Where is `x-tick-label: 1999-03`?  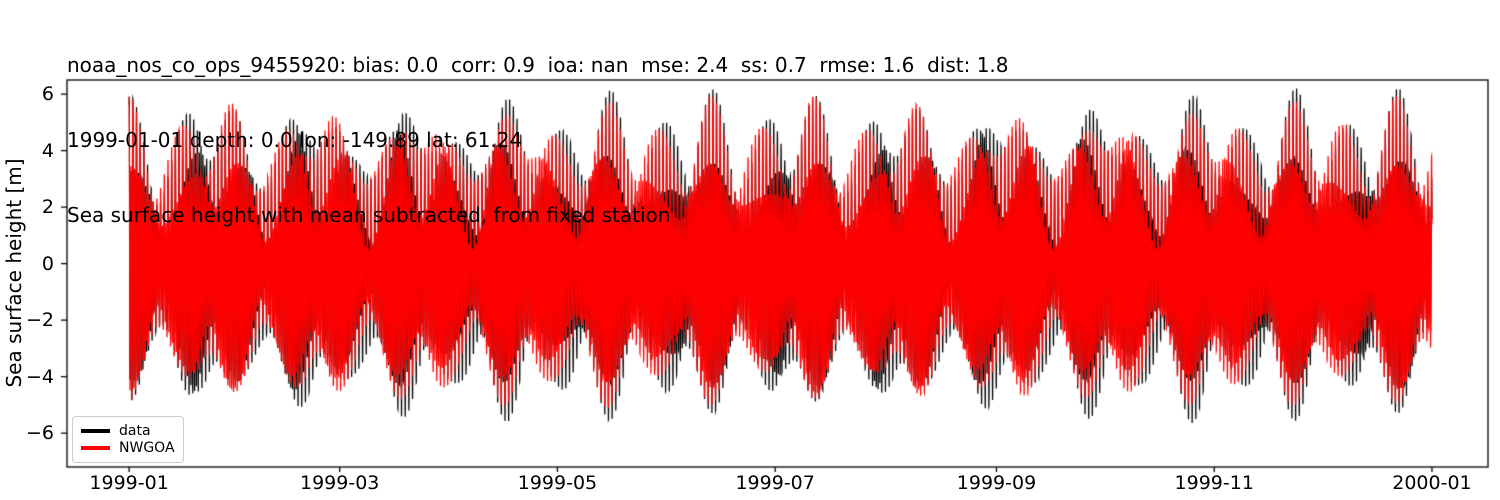 x-tick-label: 1999-03 is located at coordinates (340, 483).